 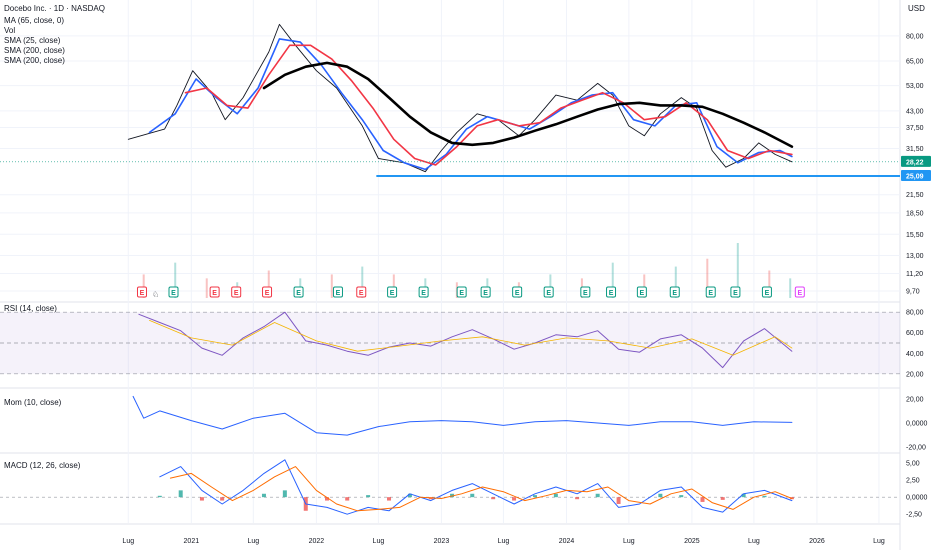 What do you see at coordinates (42, 465) in the screenshot?
I see `macd-title: MACD (12, 26, close)` at bounding box center [42, 465].